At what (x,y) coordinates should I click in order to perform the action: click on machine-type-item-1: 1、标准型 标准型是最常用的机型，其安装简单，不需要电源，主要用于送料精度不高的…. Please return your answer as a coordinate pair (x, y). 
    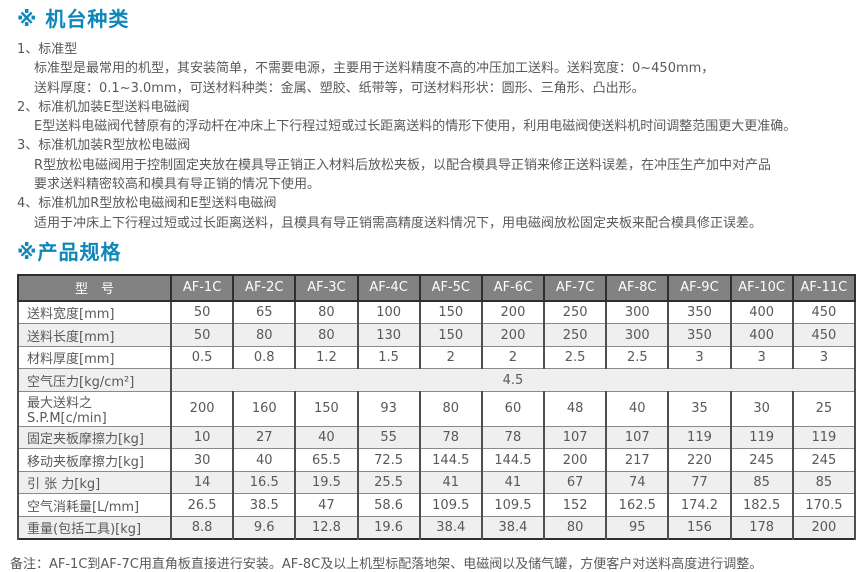
    Looking at the image, I should click on (436, 69).